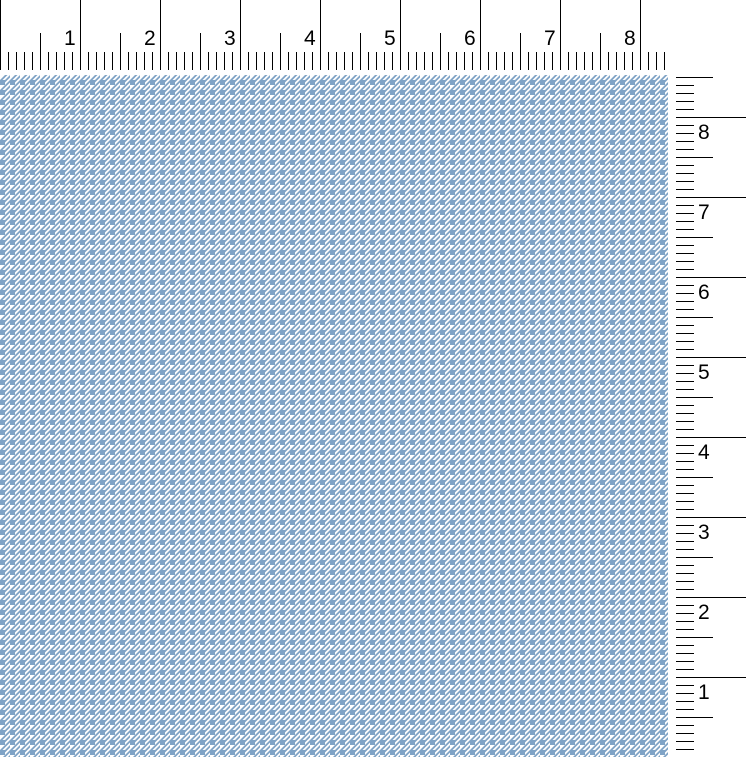 This screenshot has height=757, width=746. What do you see at coordinates (470, 38) in the screenshot?
I see `top-ruler-label: 6` at bounding box center [470, 38].